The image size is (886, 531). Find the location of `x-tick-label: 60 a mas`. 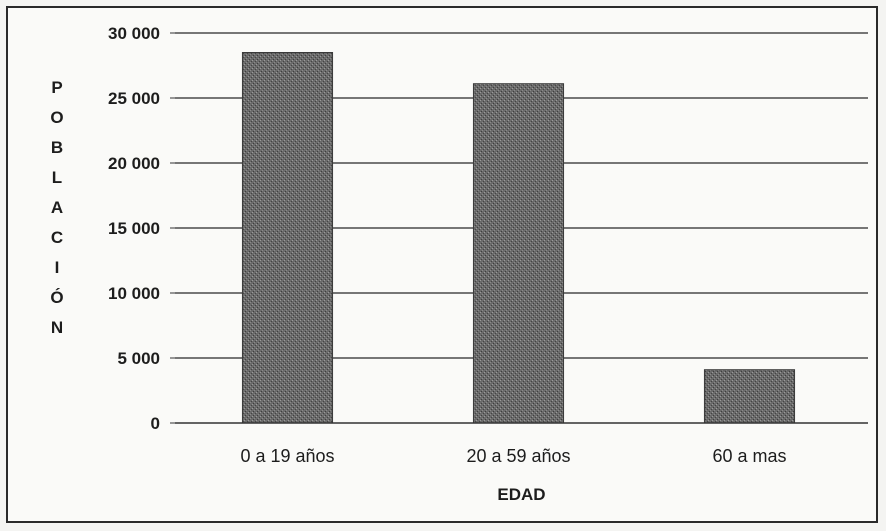

x-tick-label: 60 a mas is located at coordinates (749, 456).